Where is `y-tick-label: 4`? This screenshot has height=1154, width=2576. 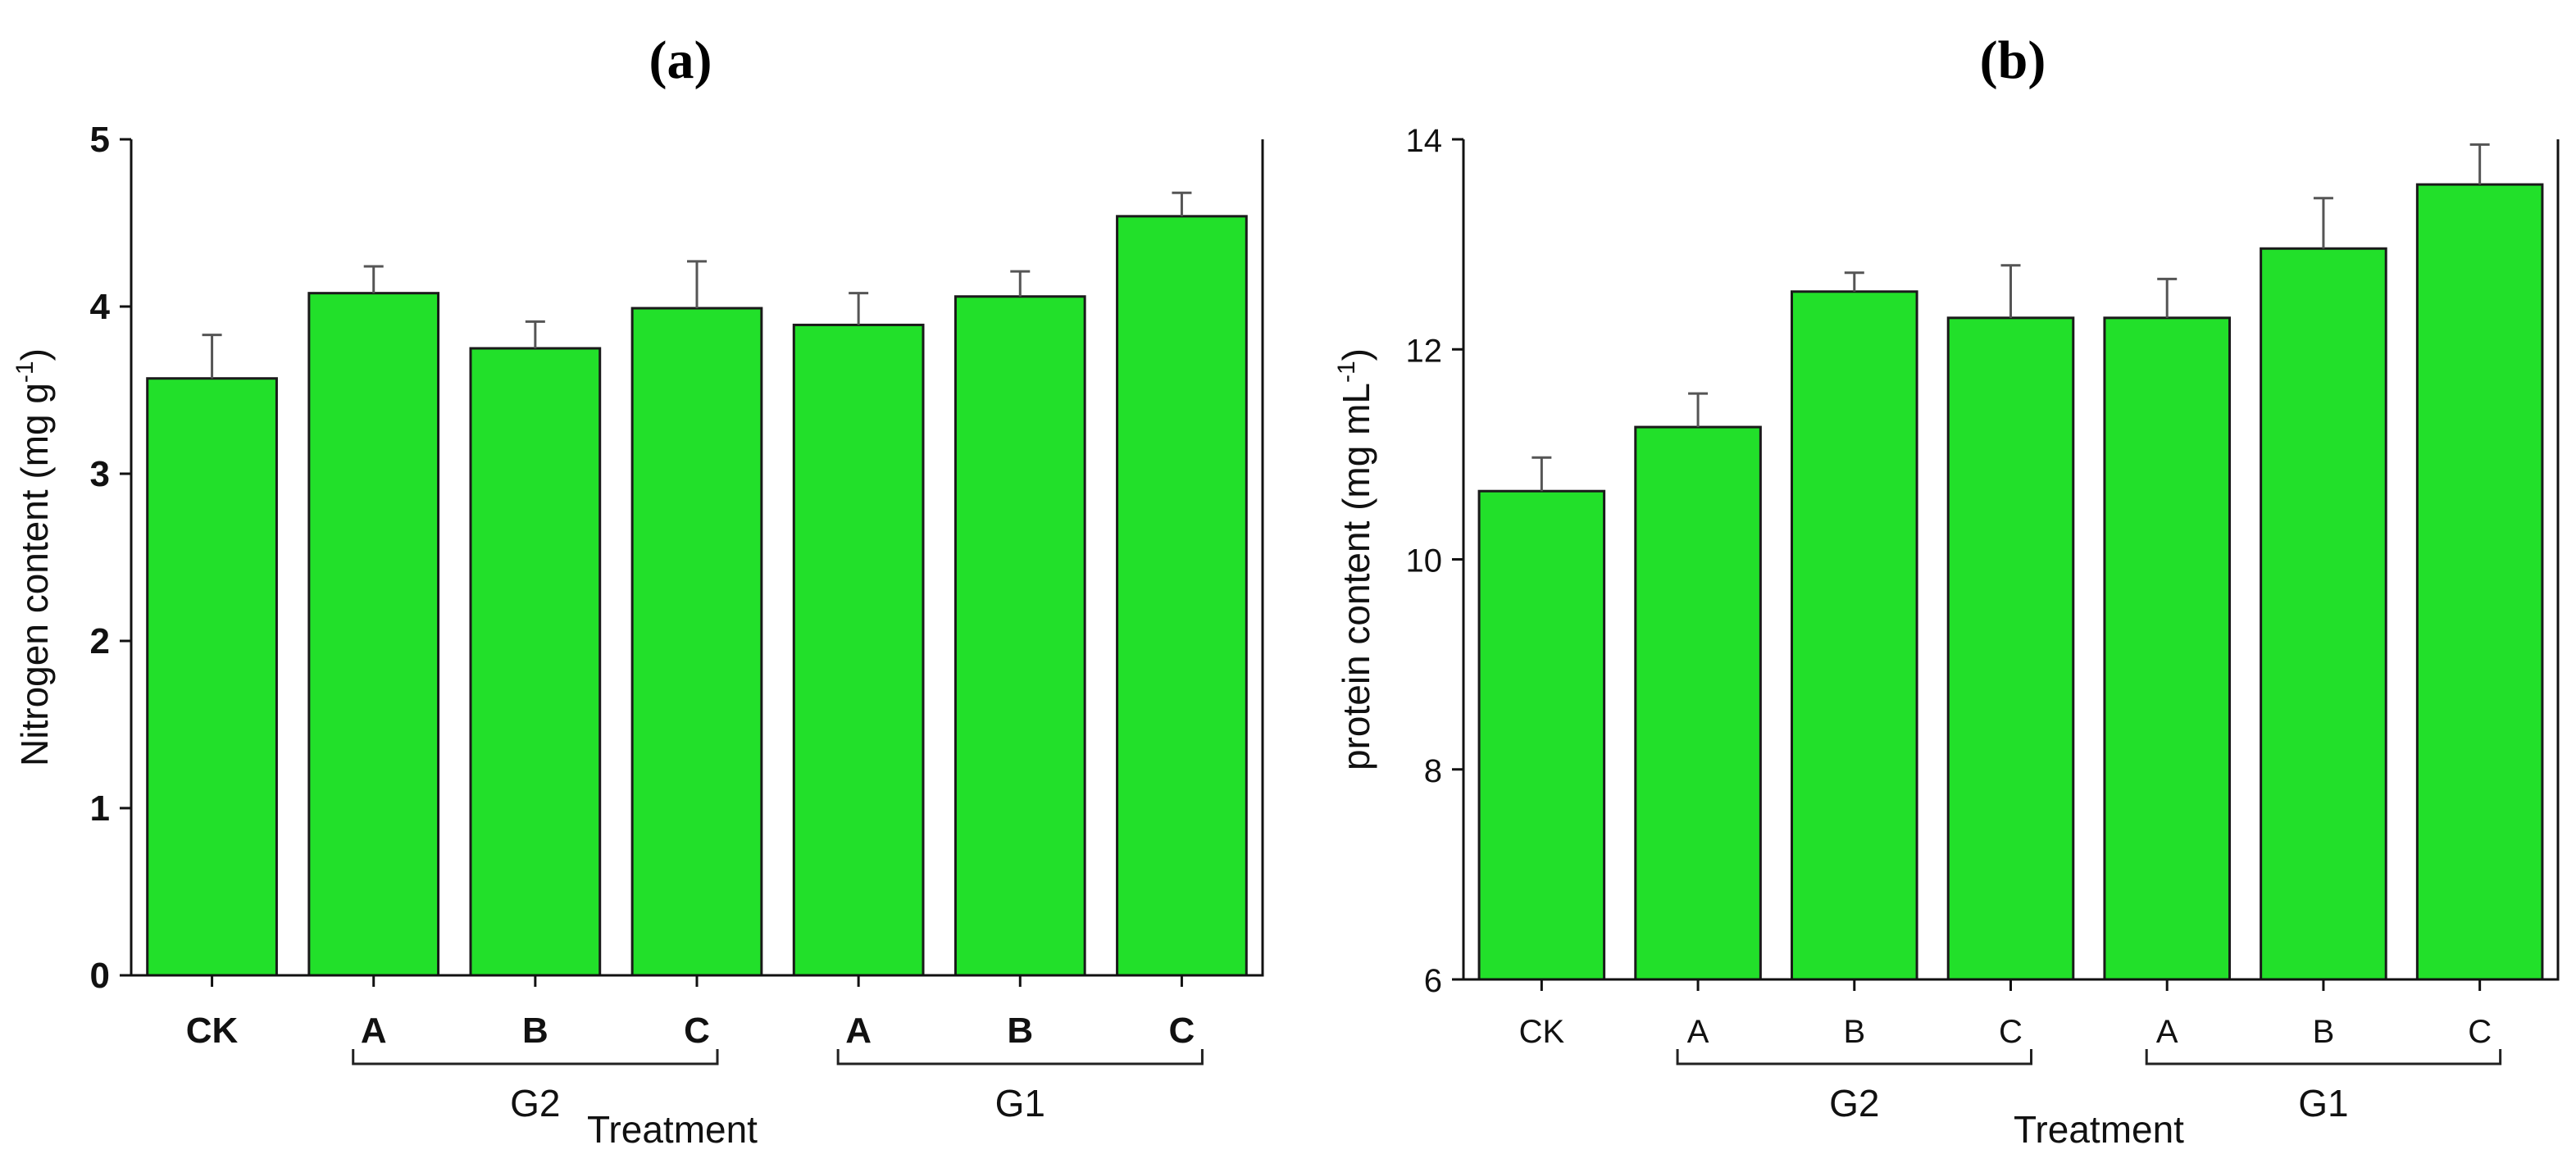 y-tick-label: 4 is located at coordinates (100, 307).